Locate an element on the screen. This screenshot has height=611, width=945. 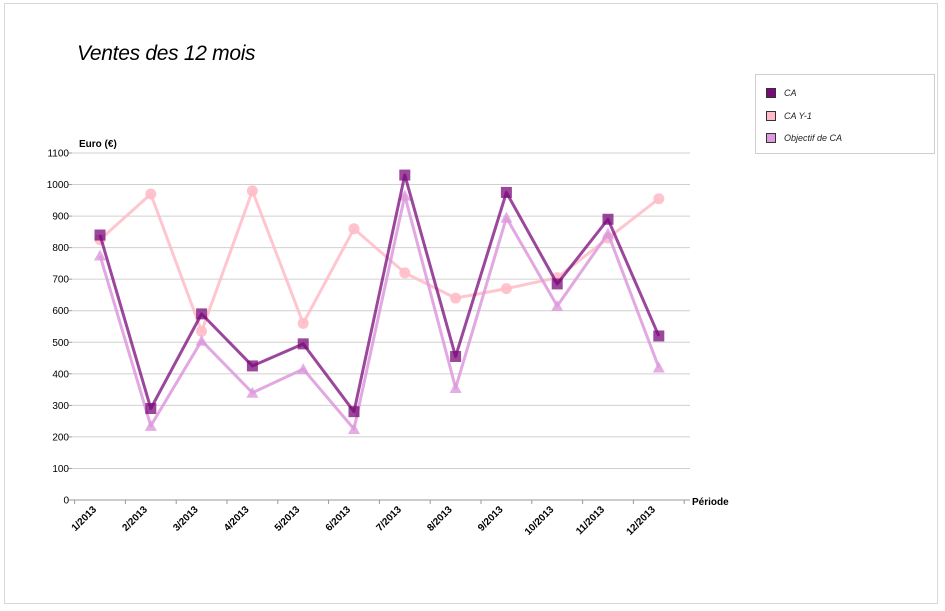
y-tick-label-600: 600 is located at coordinates (60, 311).